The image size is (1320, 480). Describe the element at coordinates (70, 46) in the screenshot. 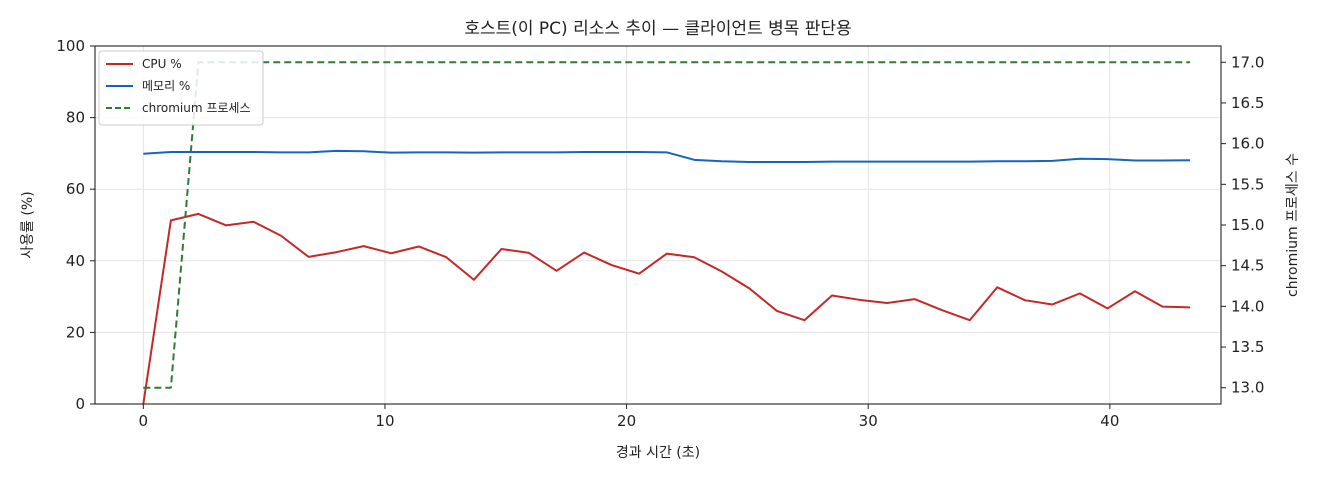

I see `y-tick-label: 100` at that location.